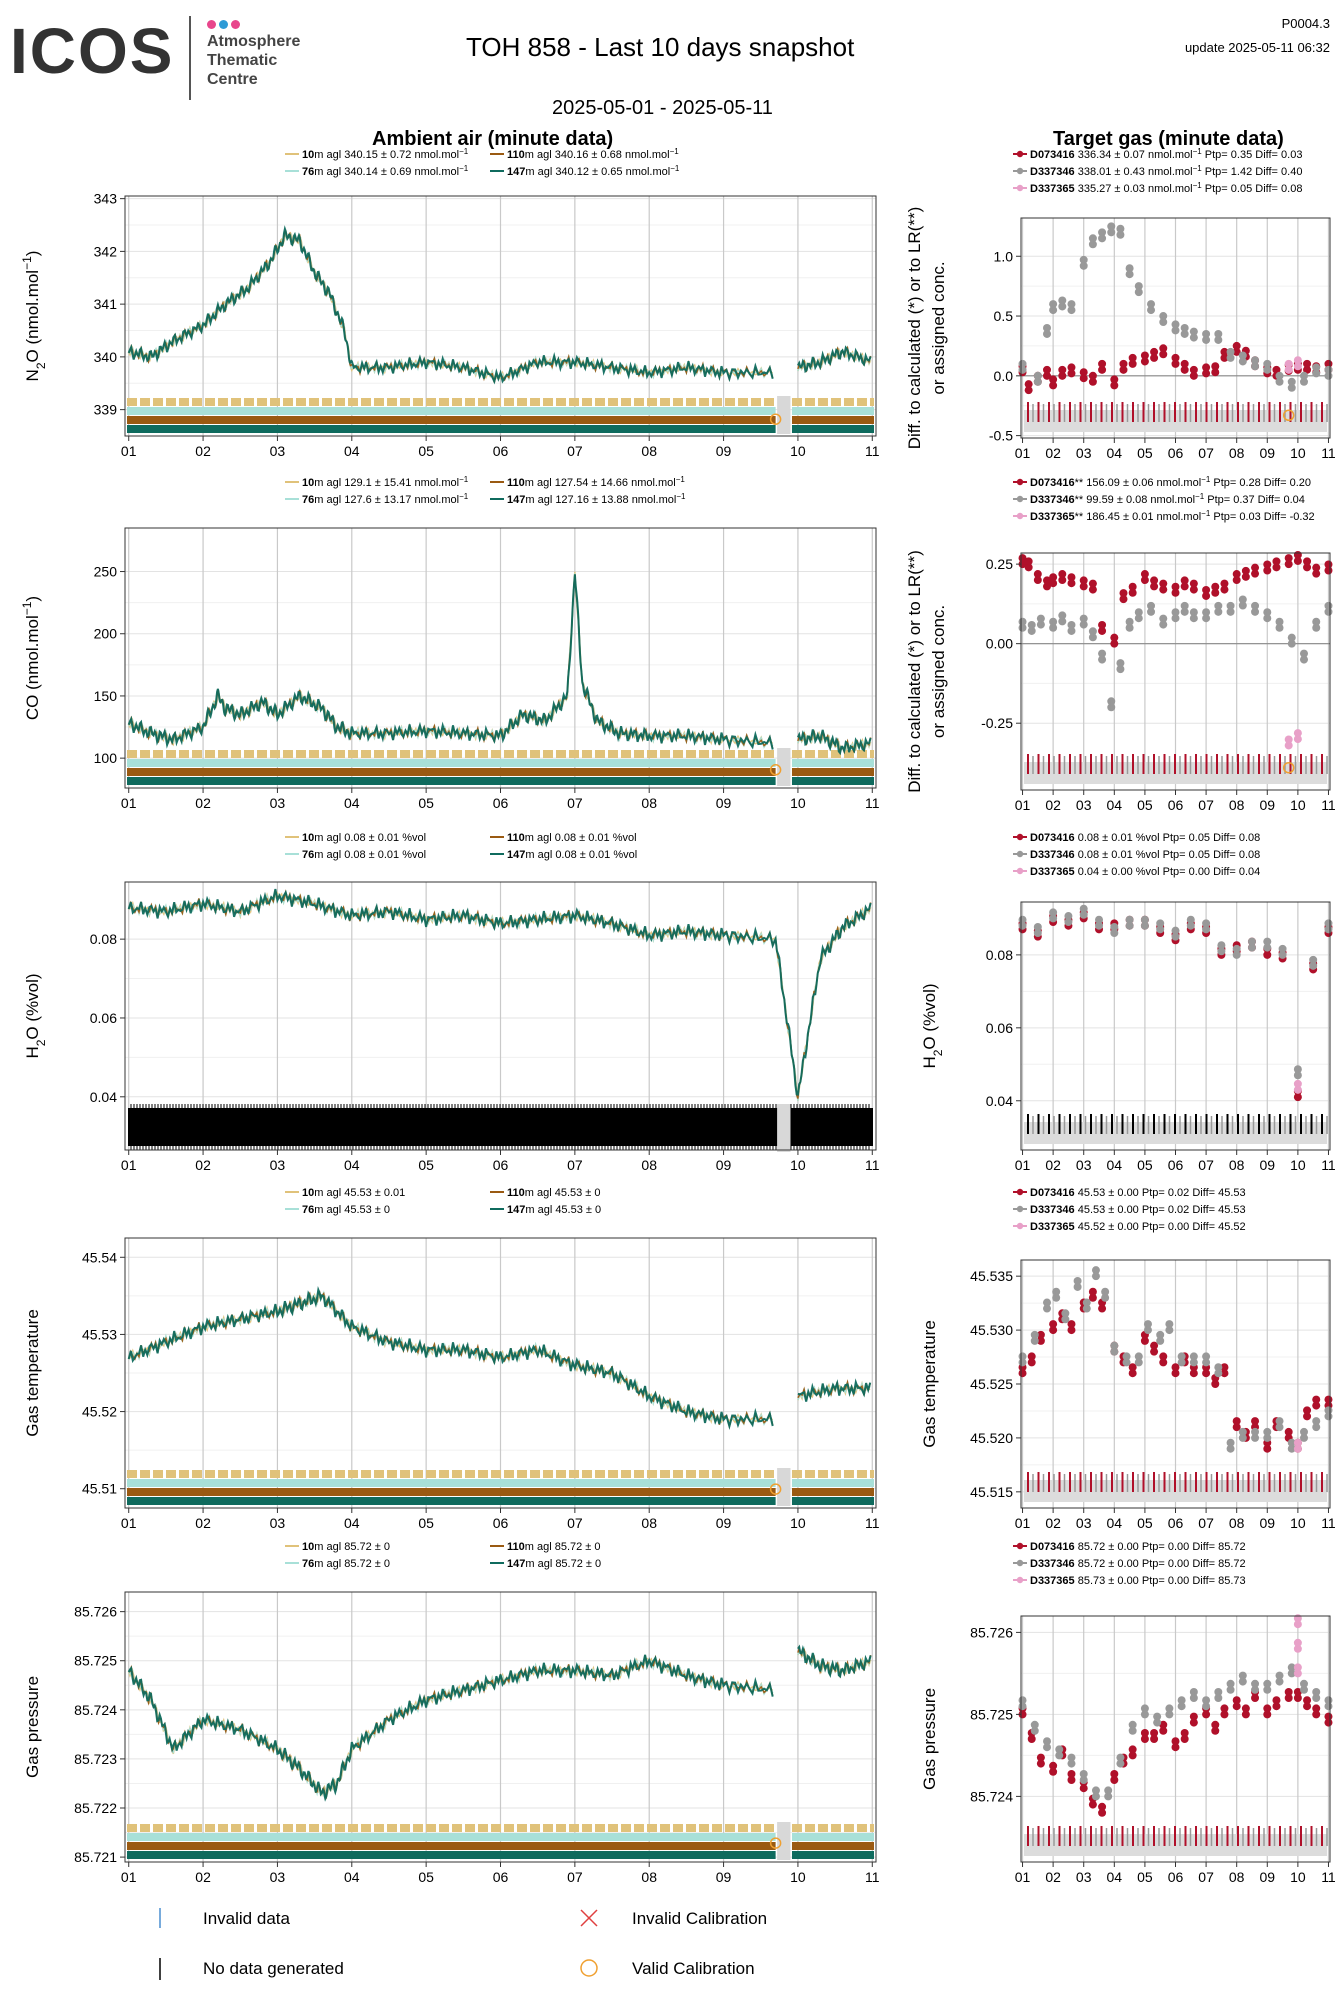 The image size is (1340, 2000). I want to click on legend-entry: 10m agl 129.1 ± 15.41 nmol.mol−1, so click(385, 482).